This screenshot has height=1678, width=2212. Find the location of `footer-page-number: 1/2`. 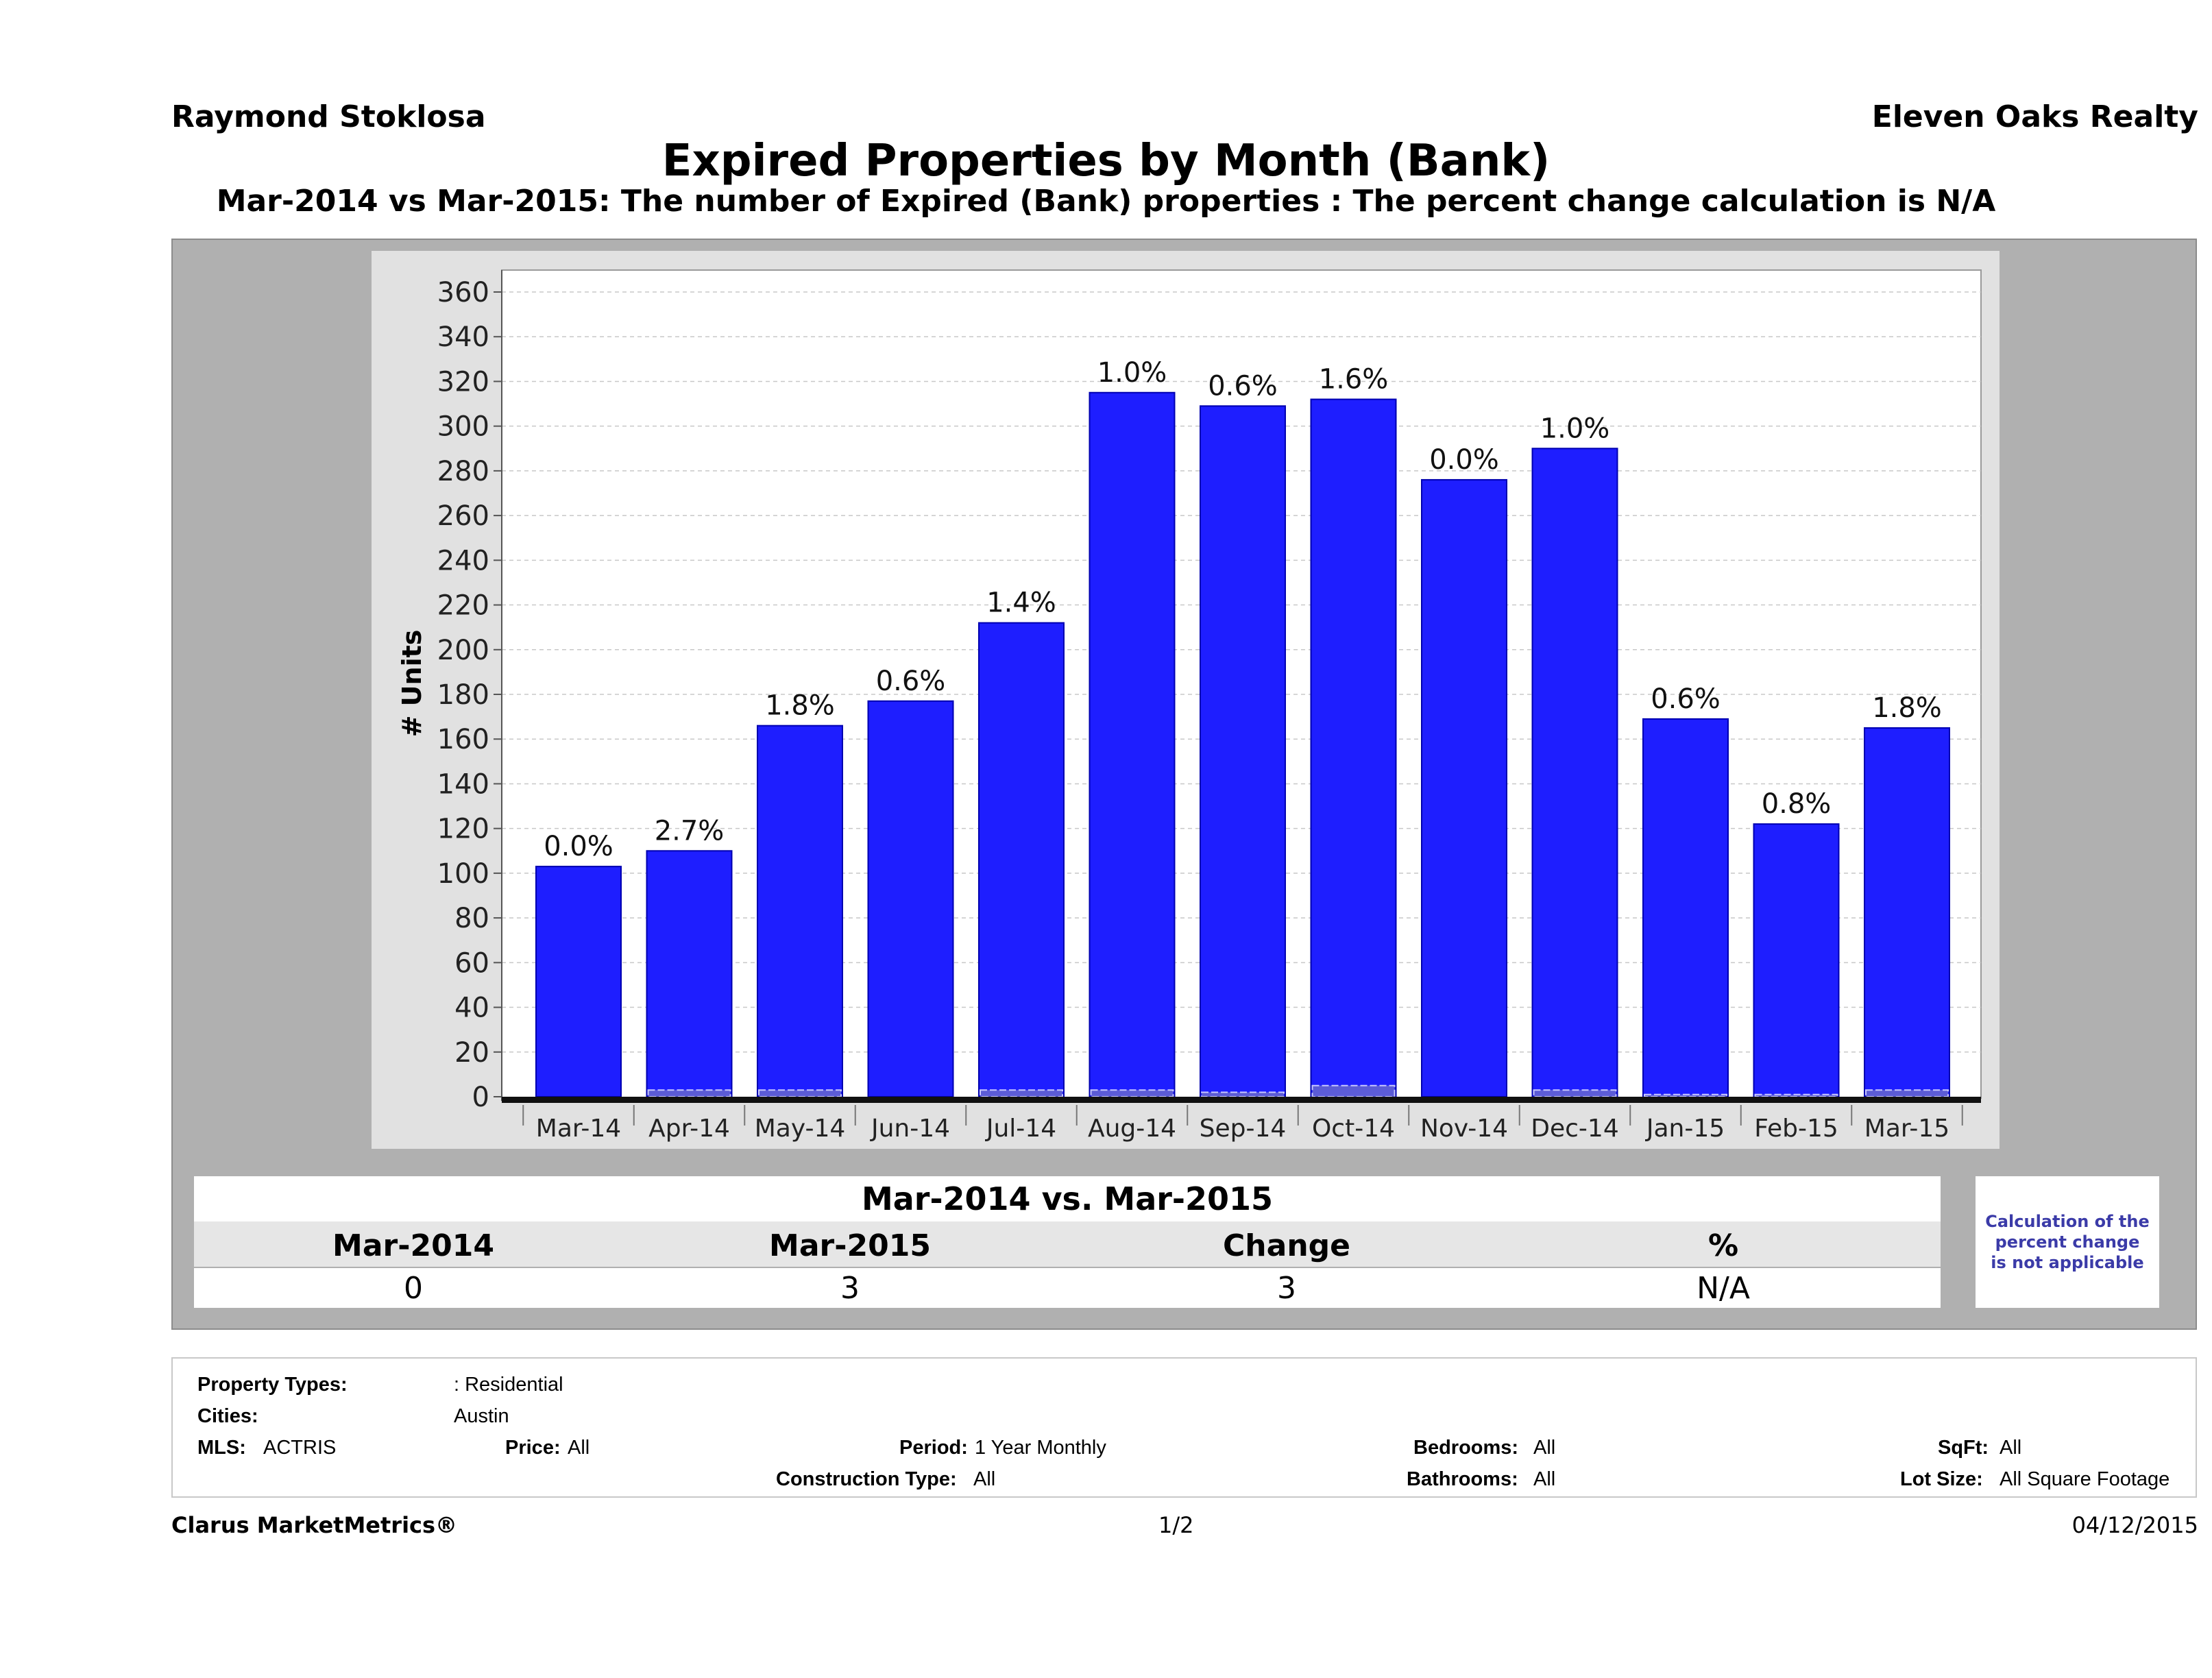

footer-page-number: 1/2 is located at coordinates (1176, 1525).